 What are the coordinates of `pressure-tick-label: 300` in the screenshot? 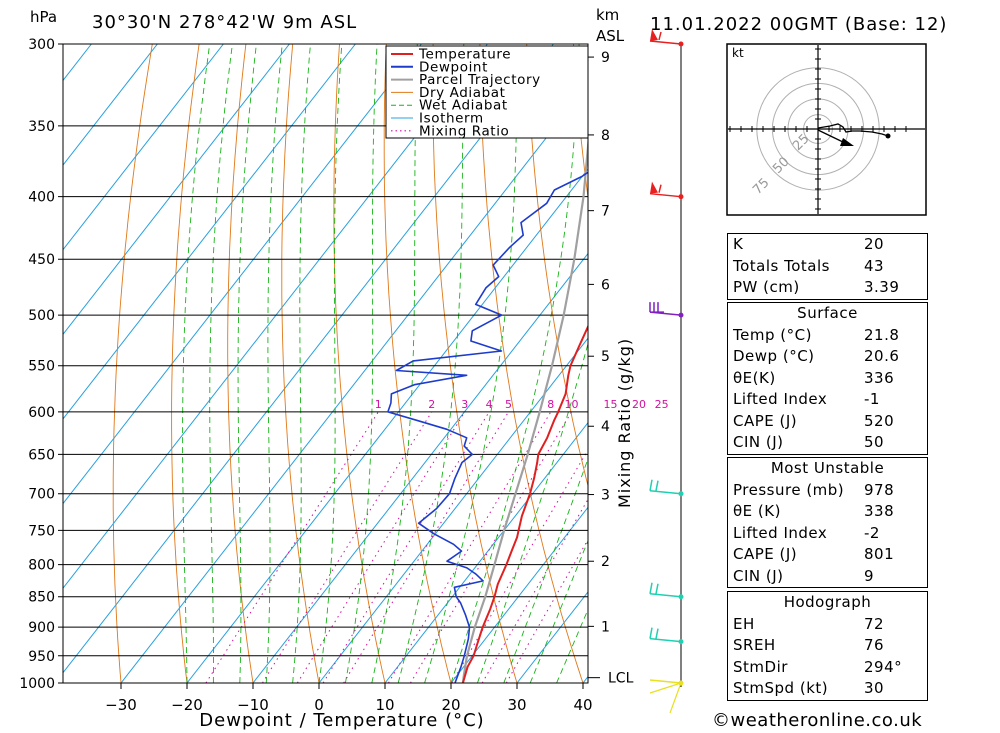 It's located at (41, 45).